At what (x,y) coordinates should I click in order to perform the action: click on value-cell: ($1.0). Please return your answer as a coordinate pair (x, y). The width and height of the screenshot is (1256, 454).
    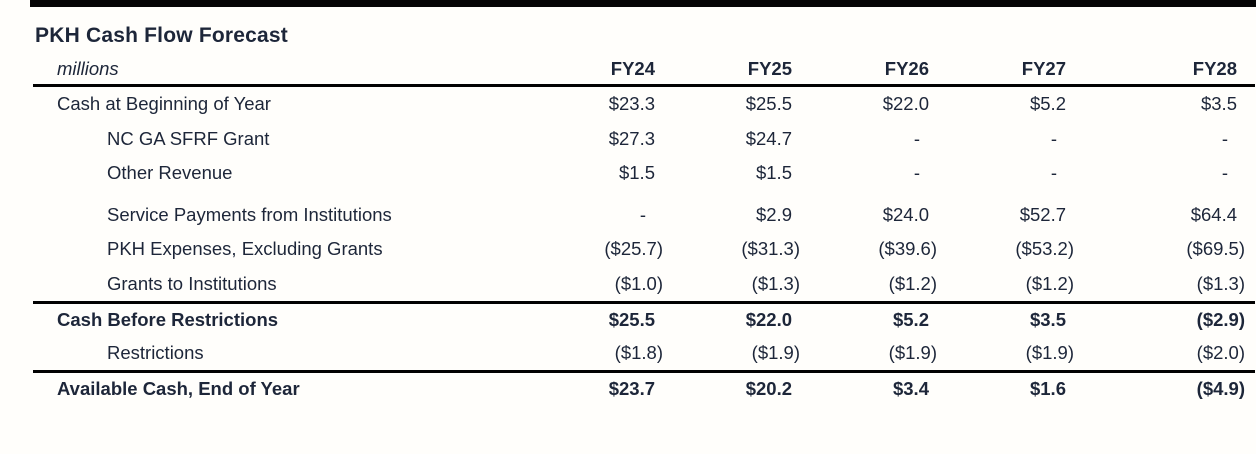
    Looking at the image, I should click on (638, 283).